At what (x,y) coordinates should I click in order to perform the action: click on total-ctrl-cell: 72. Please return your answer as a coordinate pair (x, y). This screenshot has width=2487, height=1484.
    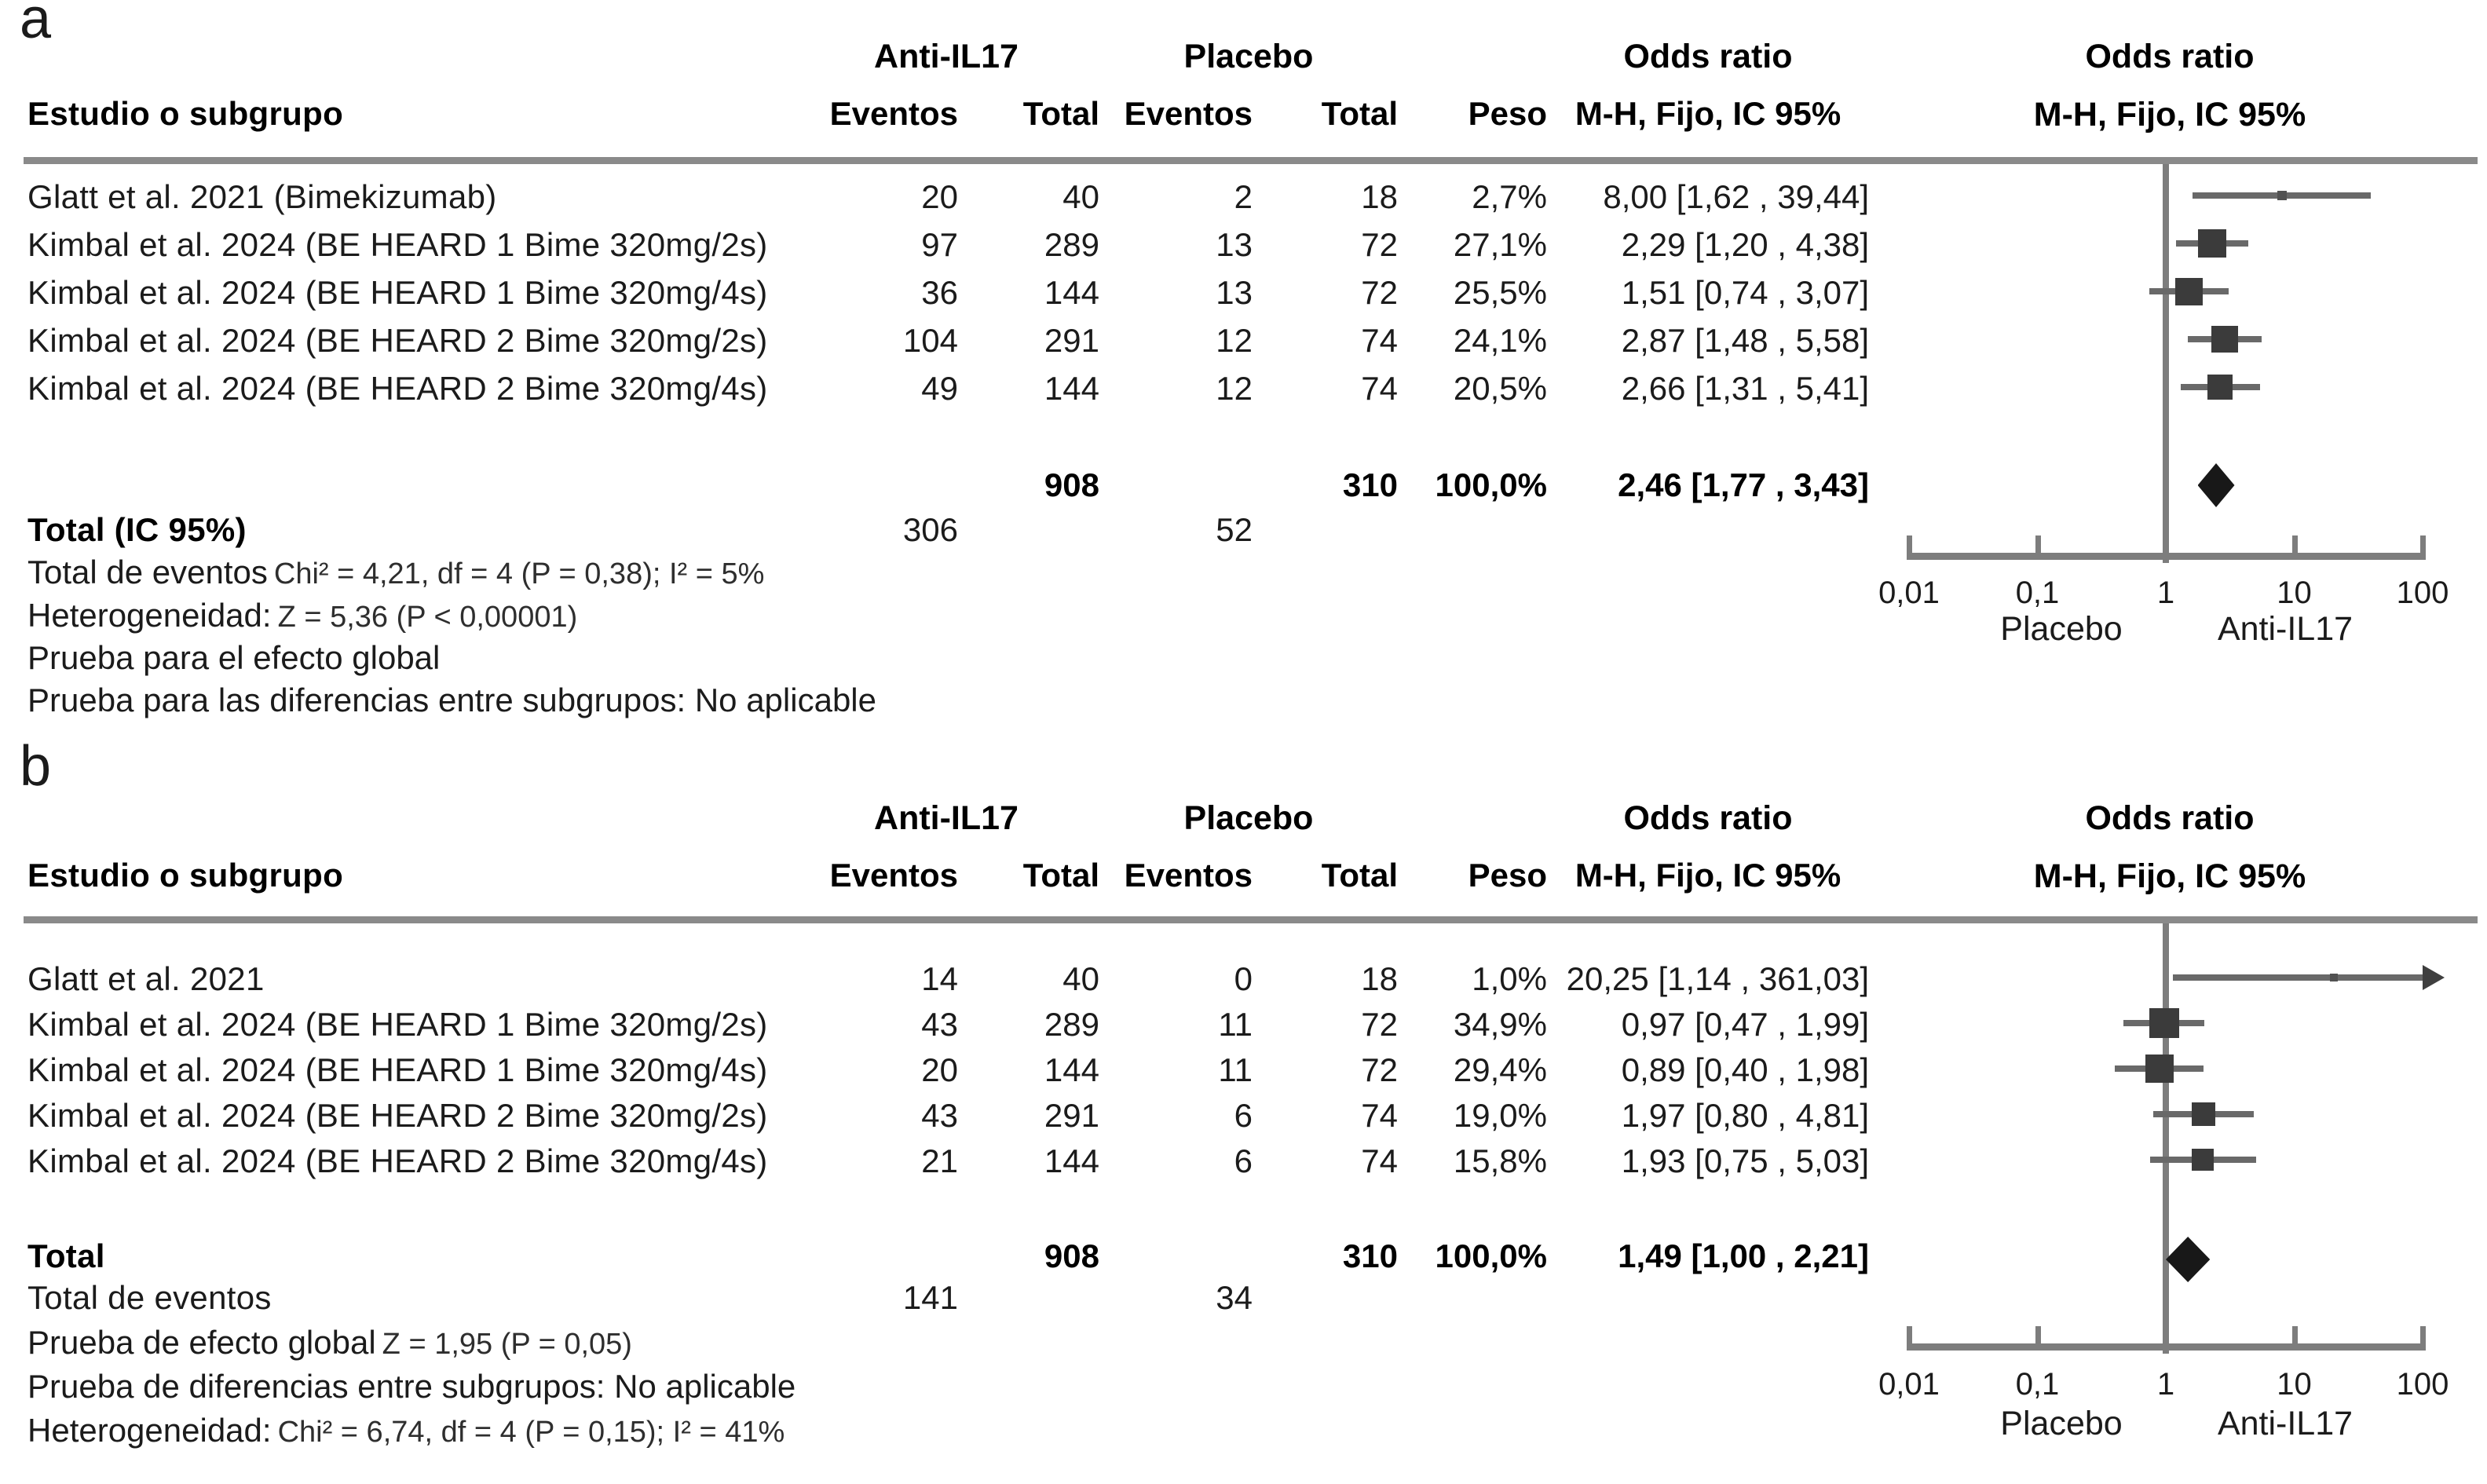
    Looking at the image, I should click on (1379, 1069).